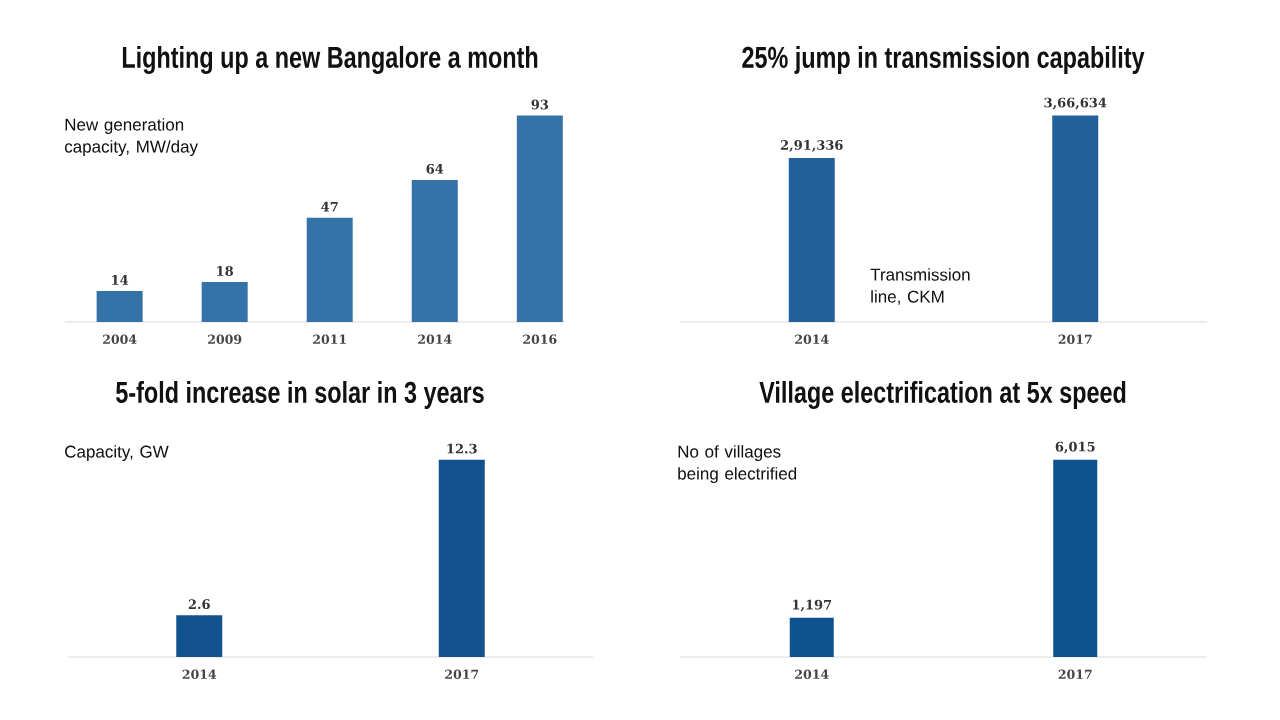 The image size is (1280, 720). Describe the element at coordinates (330, 60) in the screenshot. I see `chart-title: Lighting up a new Bangalore a month` at that location.